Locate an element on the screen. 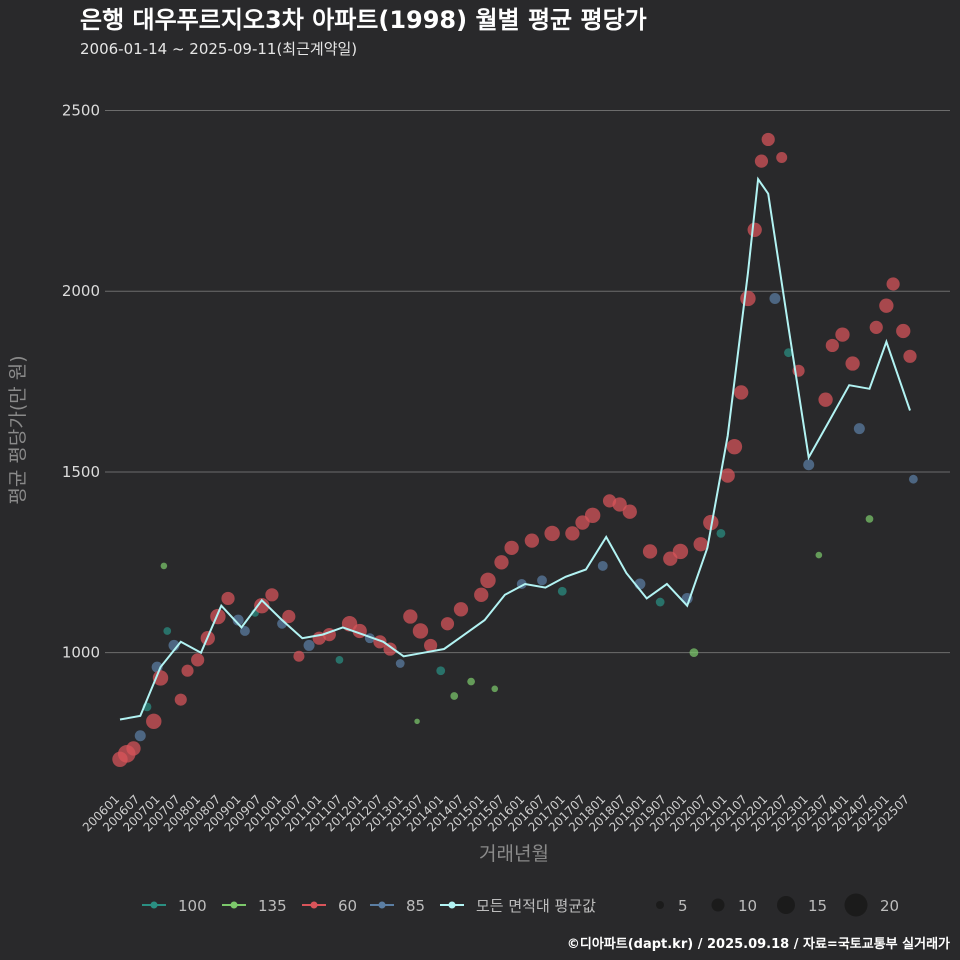 The height and width of the screenshot is (960, 960). legend-item: 모든 면적대 평균값 is located at coordinates (518, 906).